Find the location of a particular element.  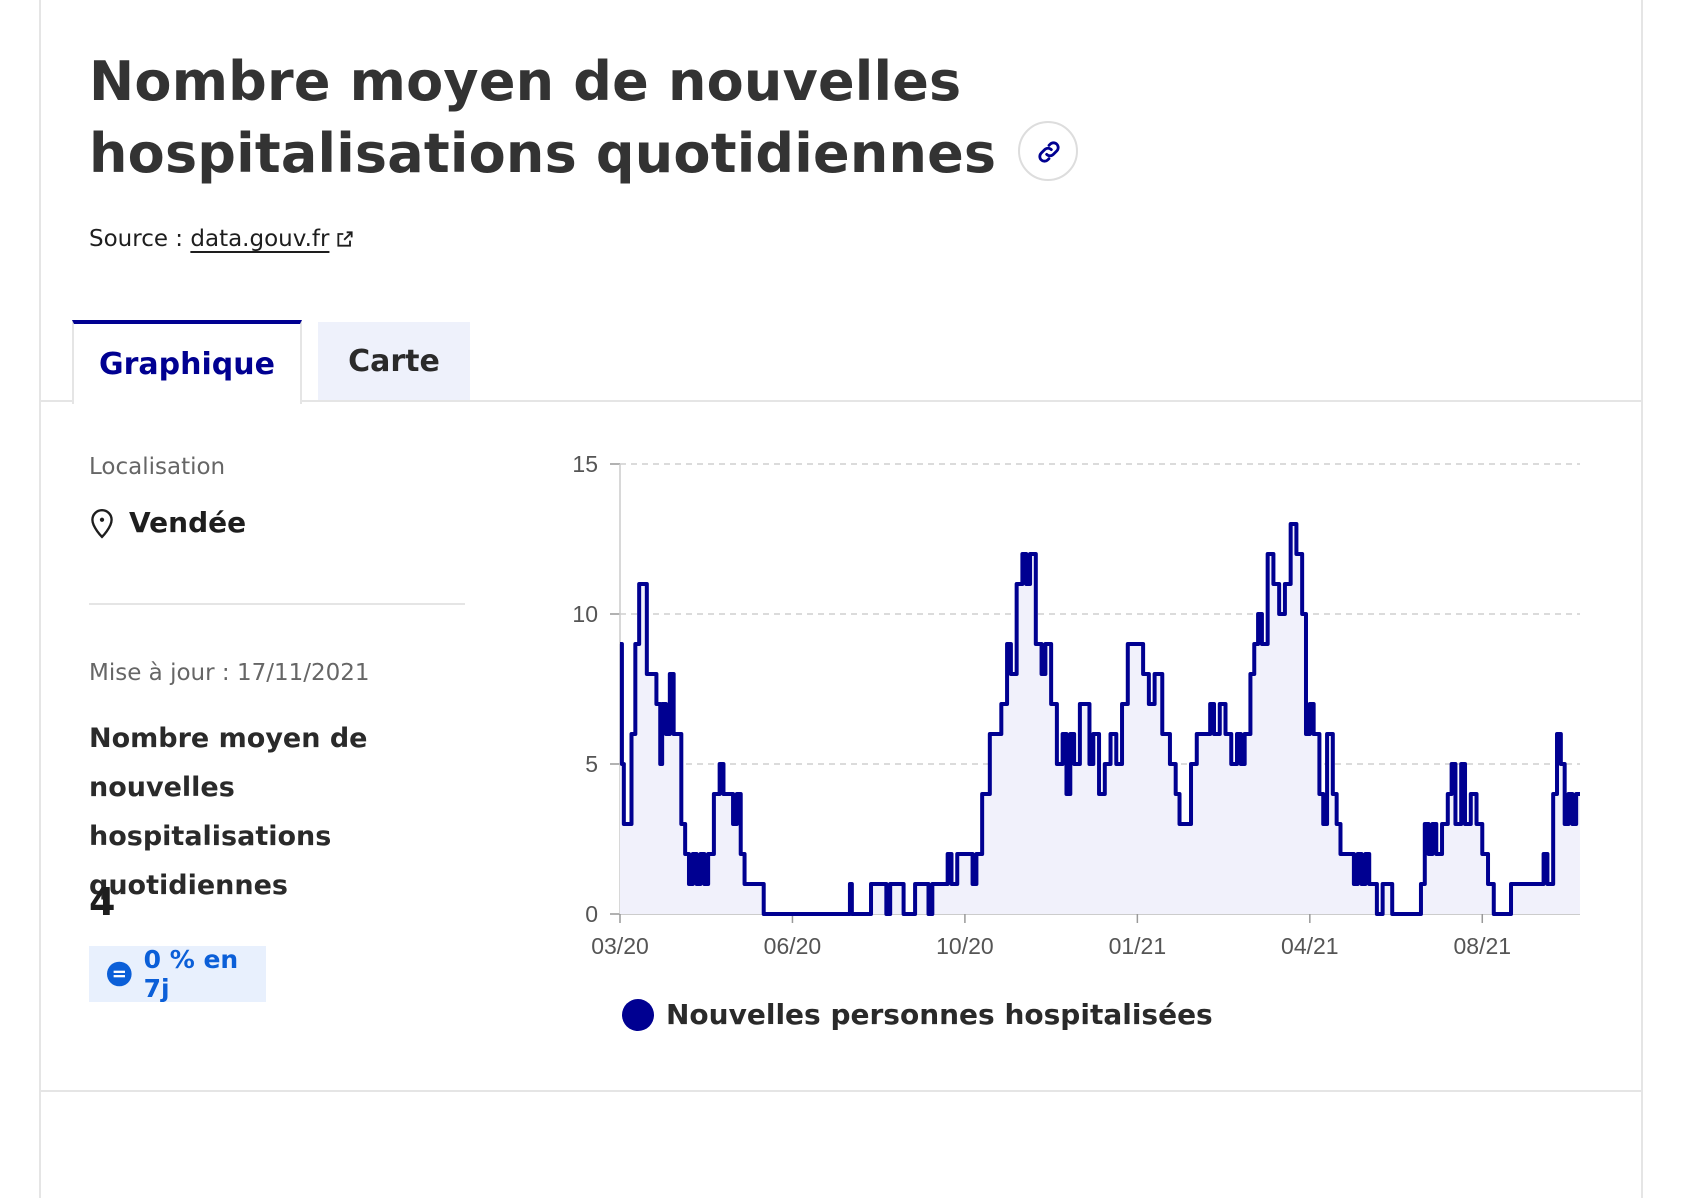

x-tick-label: 04/21 is located at coordinates (1310, 946).